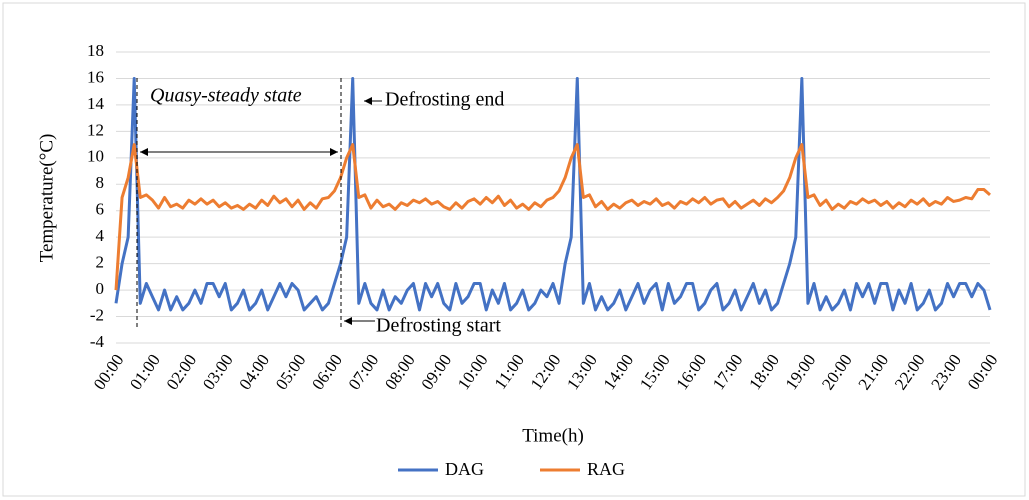 The width and height of the screenshot is (1029, 500). What do you see at coordinates (606, 469) in the screenshot?
I see `legend-label: RAG` at bounding box center [606, 469].